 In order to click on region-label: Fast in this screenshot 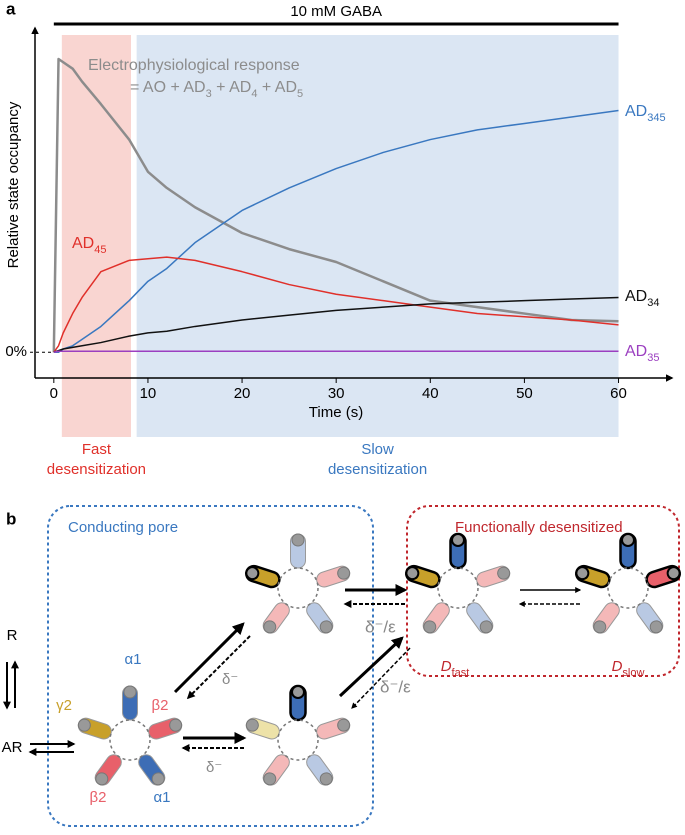, I will do `click(97, 449)`.